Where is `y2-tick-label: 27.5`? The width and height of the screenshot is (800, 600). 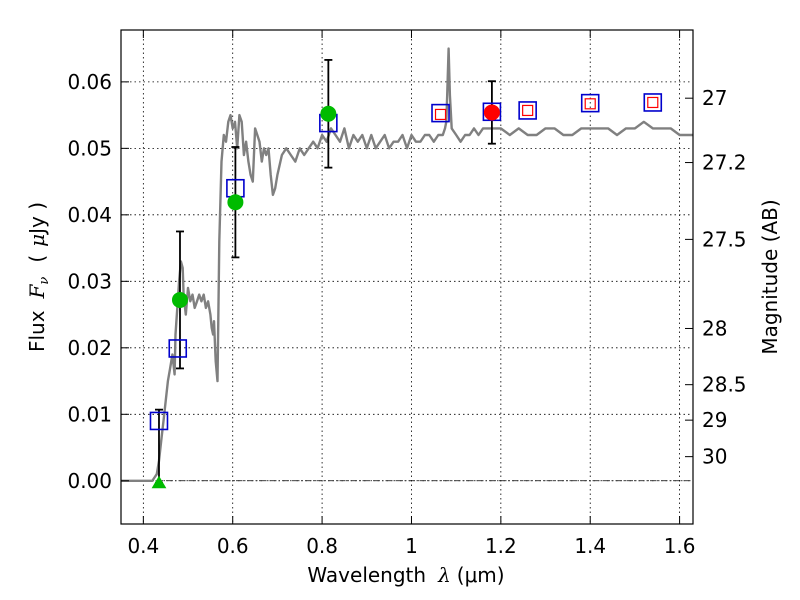
y2-tick-label: 27.5 is located at coordinates (724, 239).